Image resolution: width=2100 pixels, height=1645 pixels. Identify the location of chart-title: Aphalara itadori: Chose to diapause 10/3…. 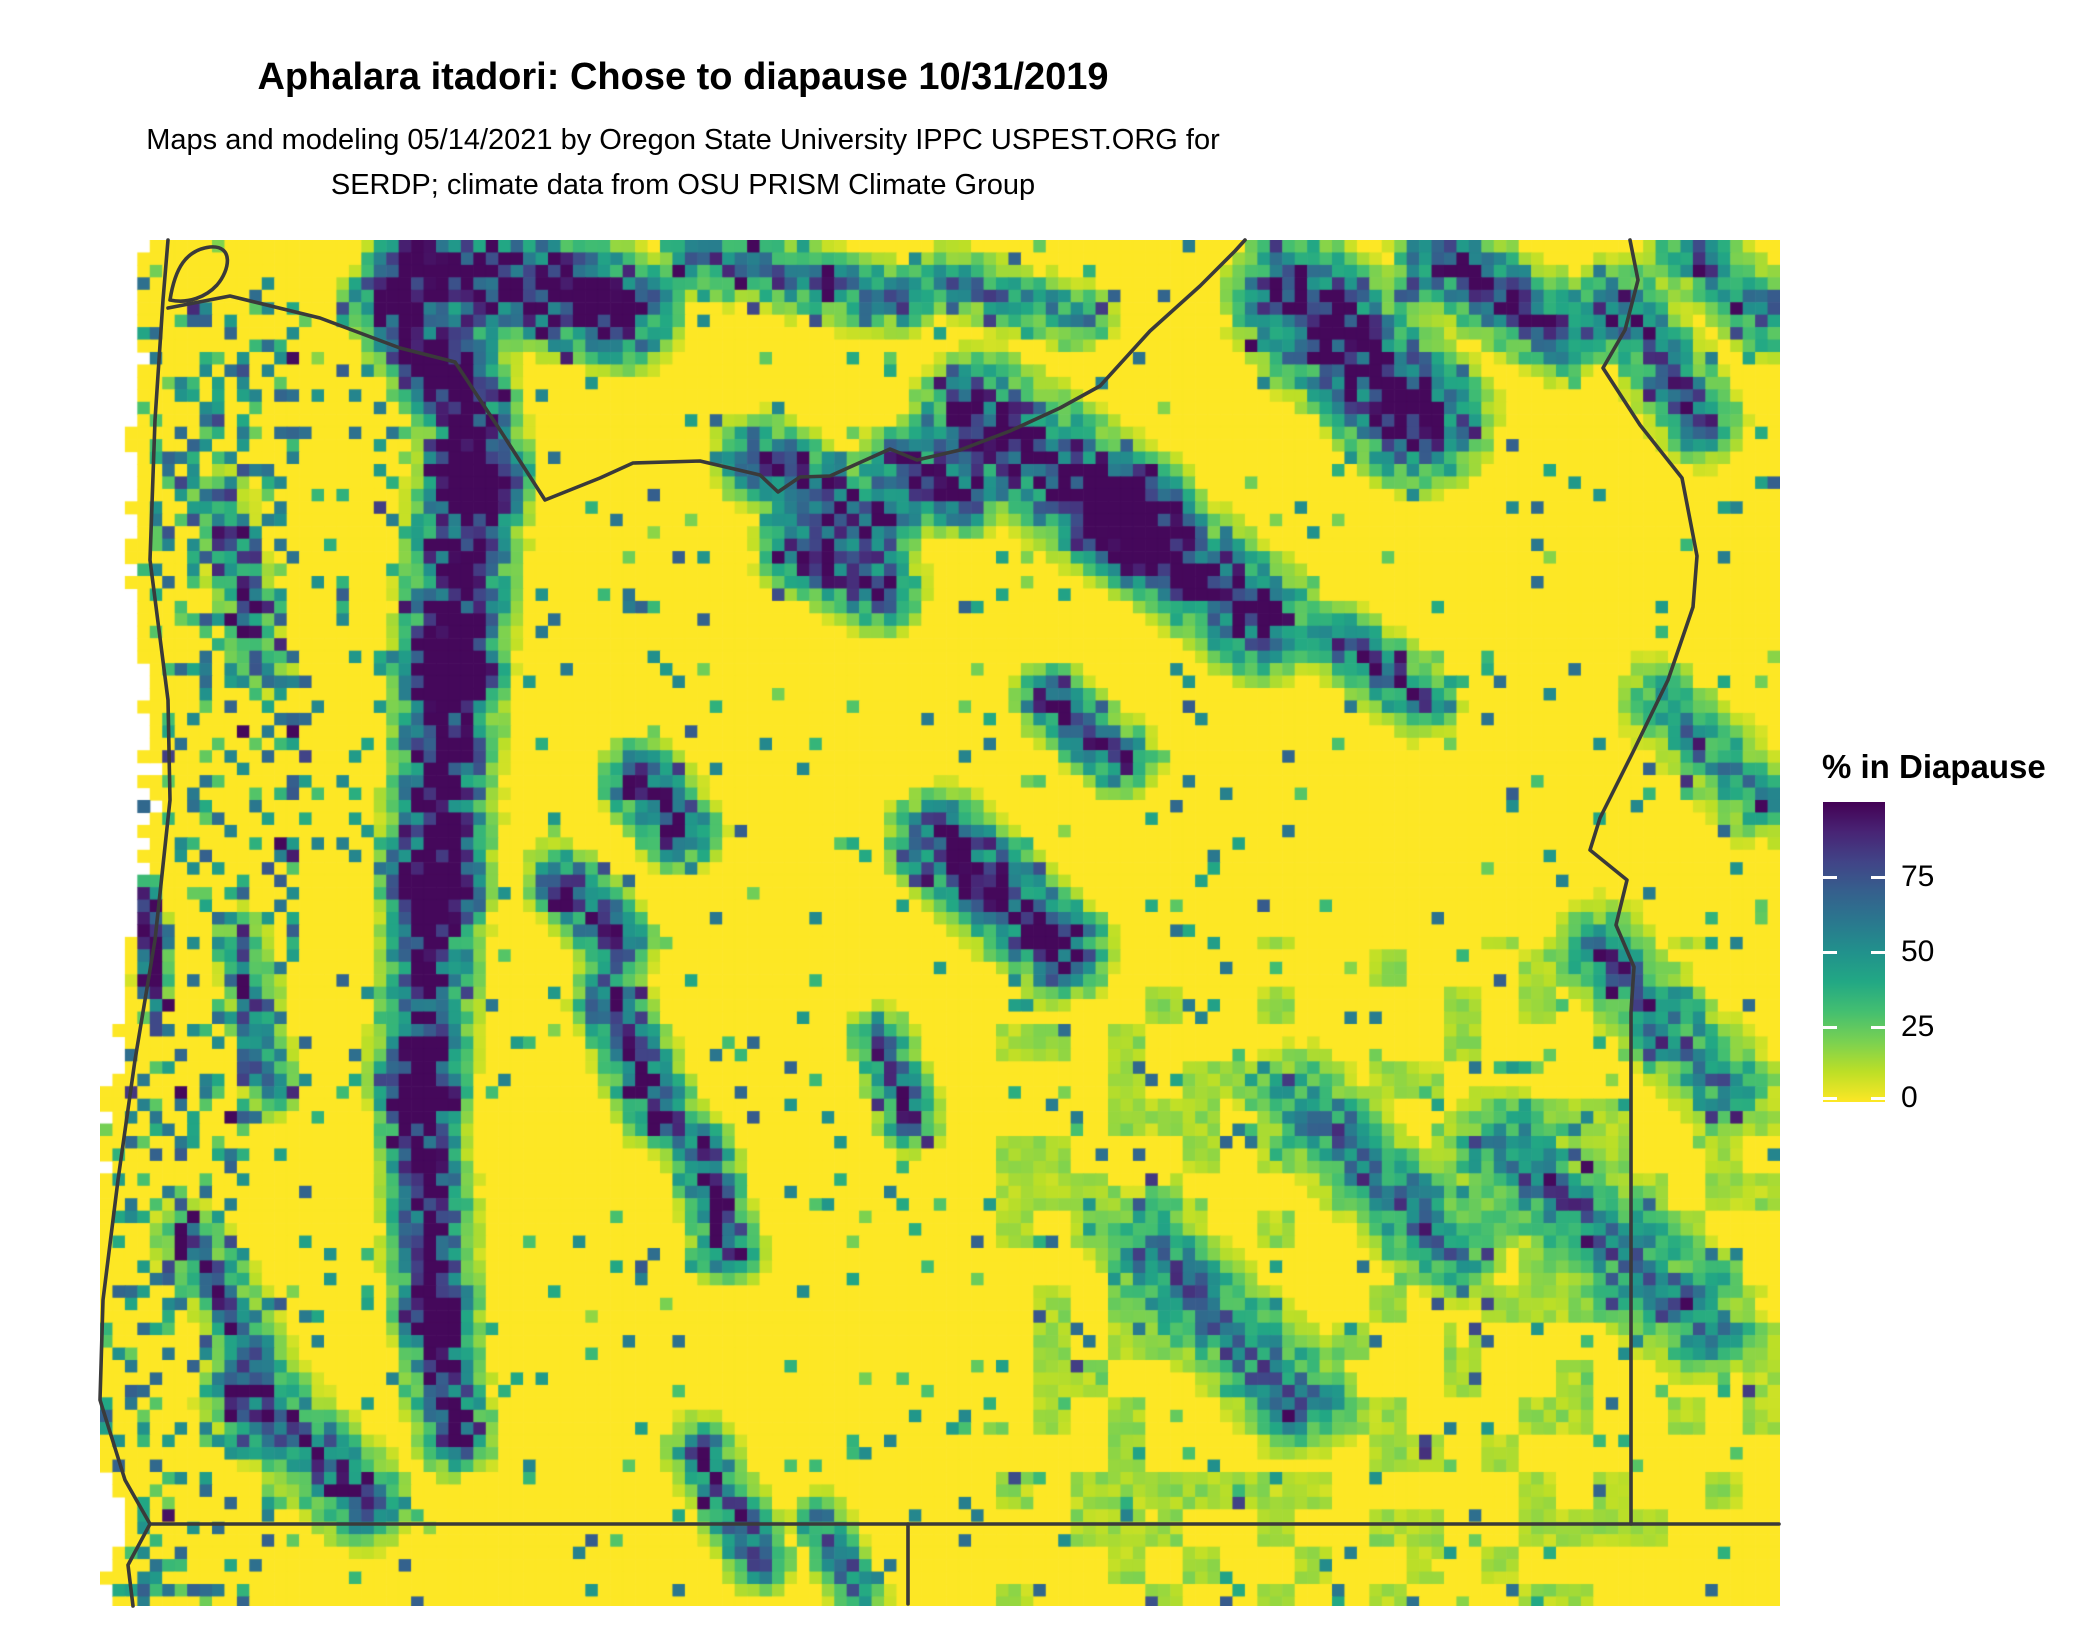
(683, 77).